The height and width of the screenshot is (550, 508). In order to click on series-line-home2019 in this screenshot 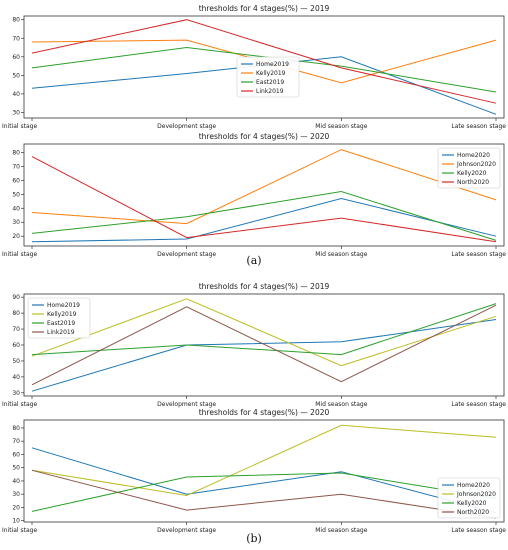, I will do `click(264, 355)`.